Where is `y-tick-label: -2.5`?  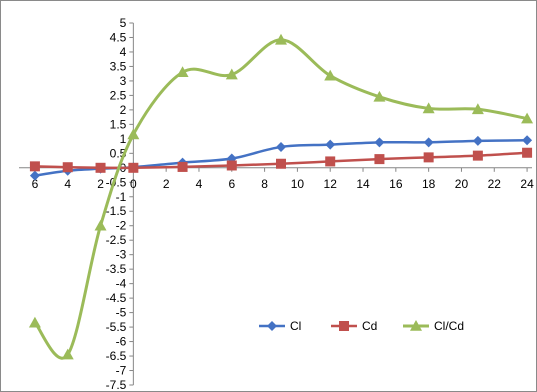
y-tick-label: -2.5 is located at coordinates (116, 240).